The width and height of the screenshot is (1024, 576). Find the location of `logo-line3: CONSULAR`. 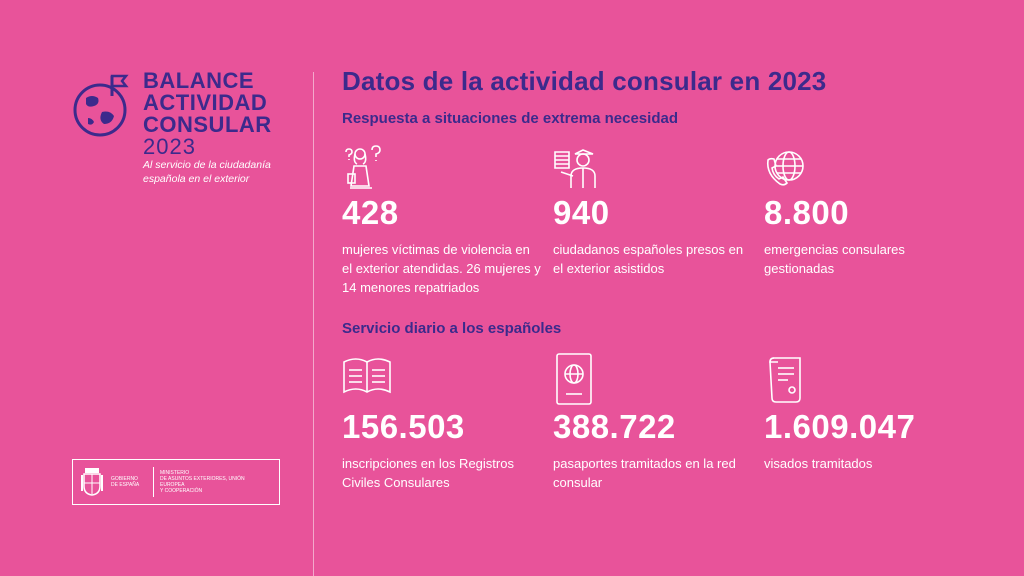

logo-line3: CONSULAR is located at coordinates (207, 124).